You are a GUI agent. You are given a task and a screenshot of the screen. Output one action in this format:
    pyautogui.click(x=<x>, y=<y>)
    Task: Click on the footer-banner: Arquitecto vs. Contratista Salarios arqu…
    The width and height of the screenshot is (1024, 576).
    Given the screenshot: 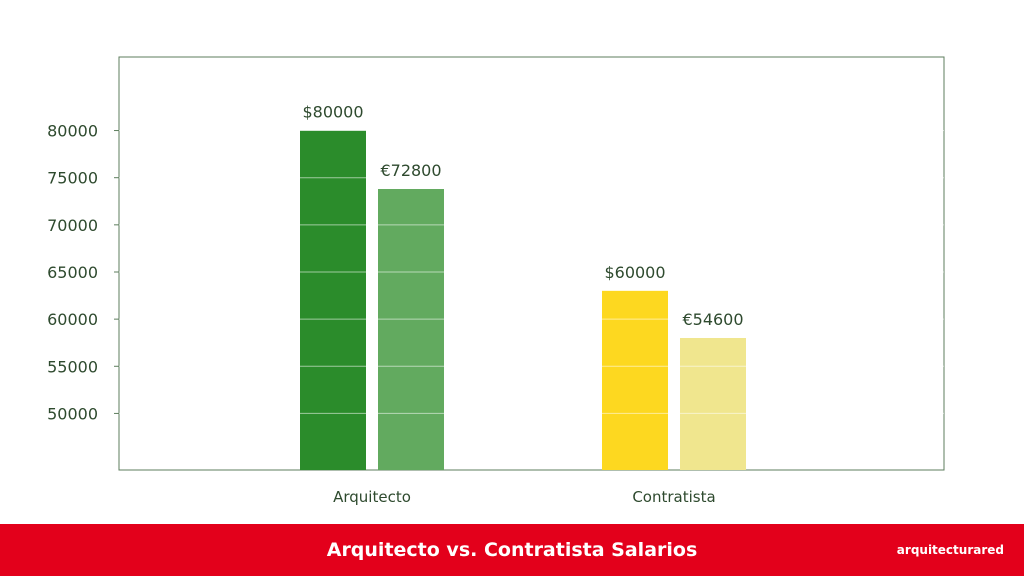 What is the action you would take?
    pyautogui.click(x=512, y=550)
    